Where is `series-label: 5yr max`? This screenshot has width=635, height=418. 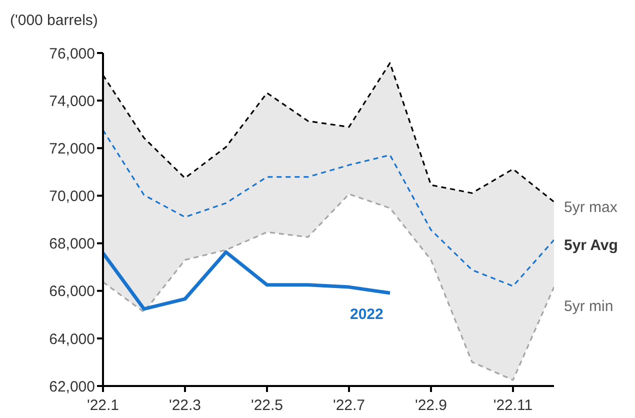
series-label: 5yr max is located at coordinates (591, 207).